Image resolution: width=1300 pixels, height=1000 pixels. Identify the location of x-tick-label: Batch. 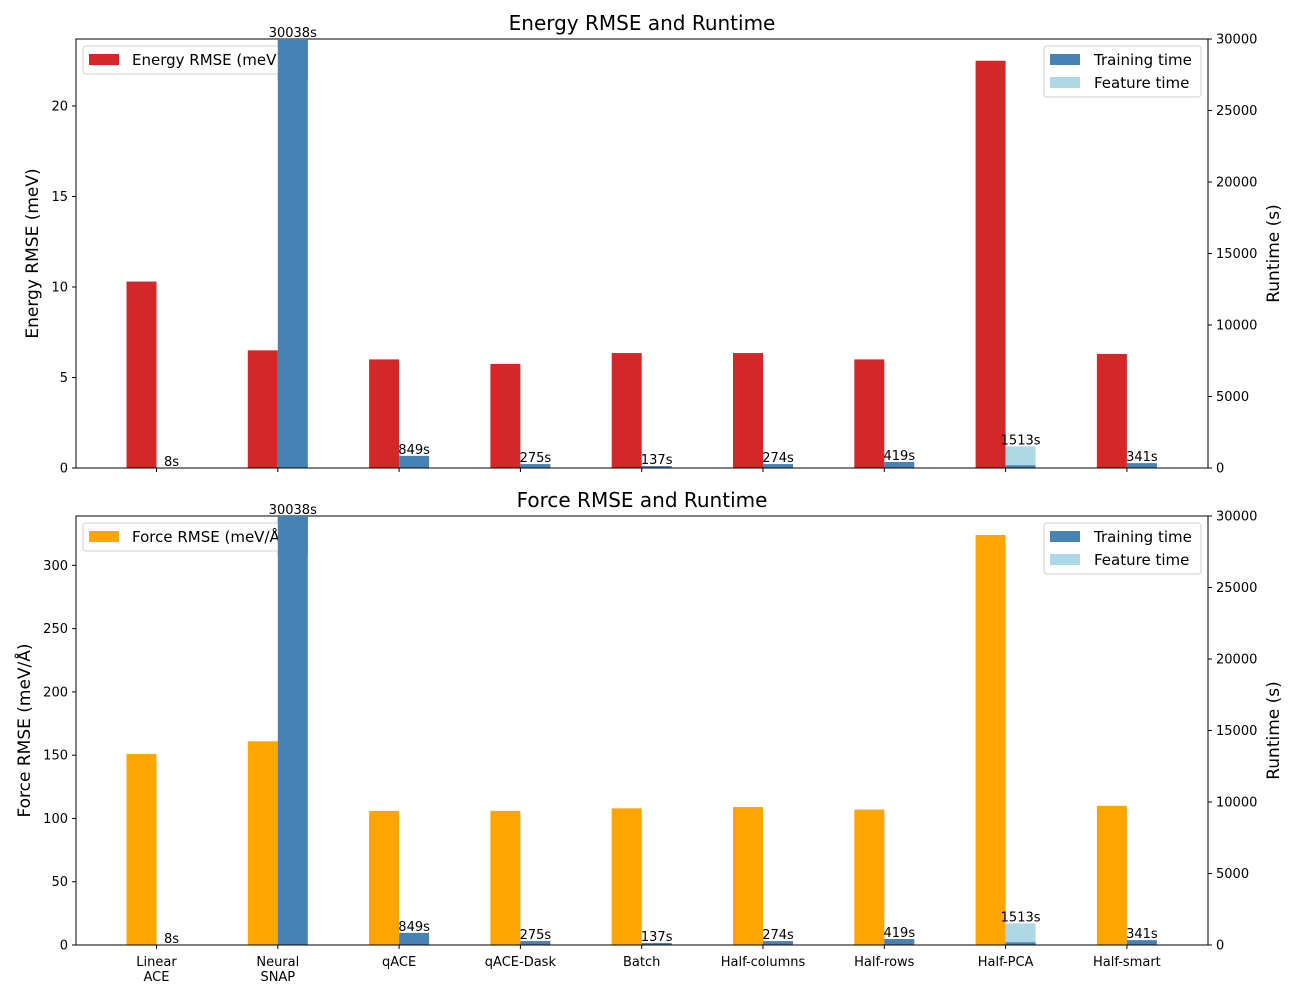
(641, 962).